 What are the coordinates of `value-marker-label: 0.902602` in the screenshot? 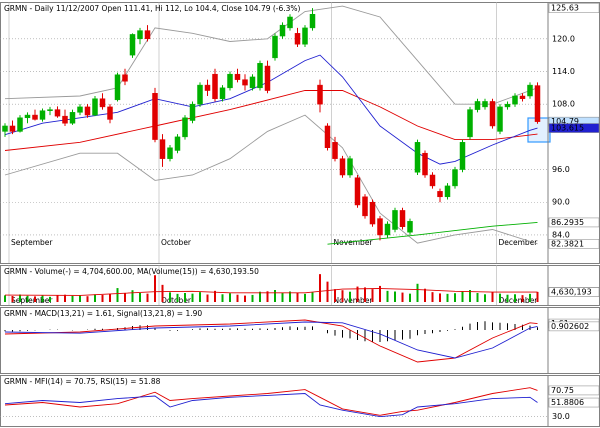 It's located at (570, 326).